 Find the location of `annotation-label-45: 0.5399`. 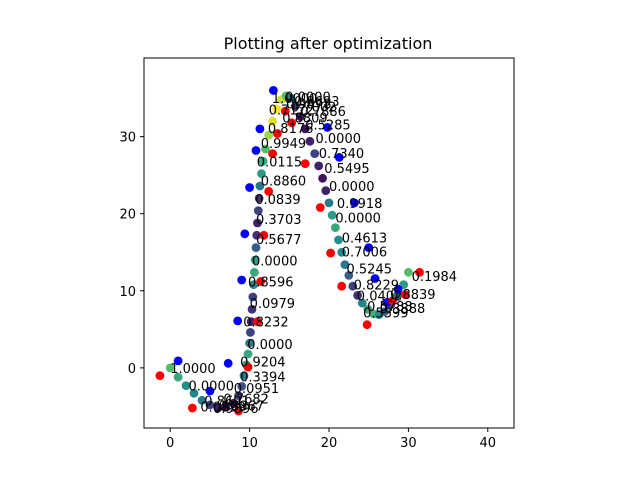

annotation-label-45: 0.5399 is located at coordinates (386, 313).